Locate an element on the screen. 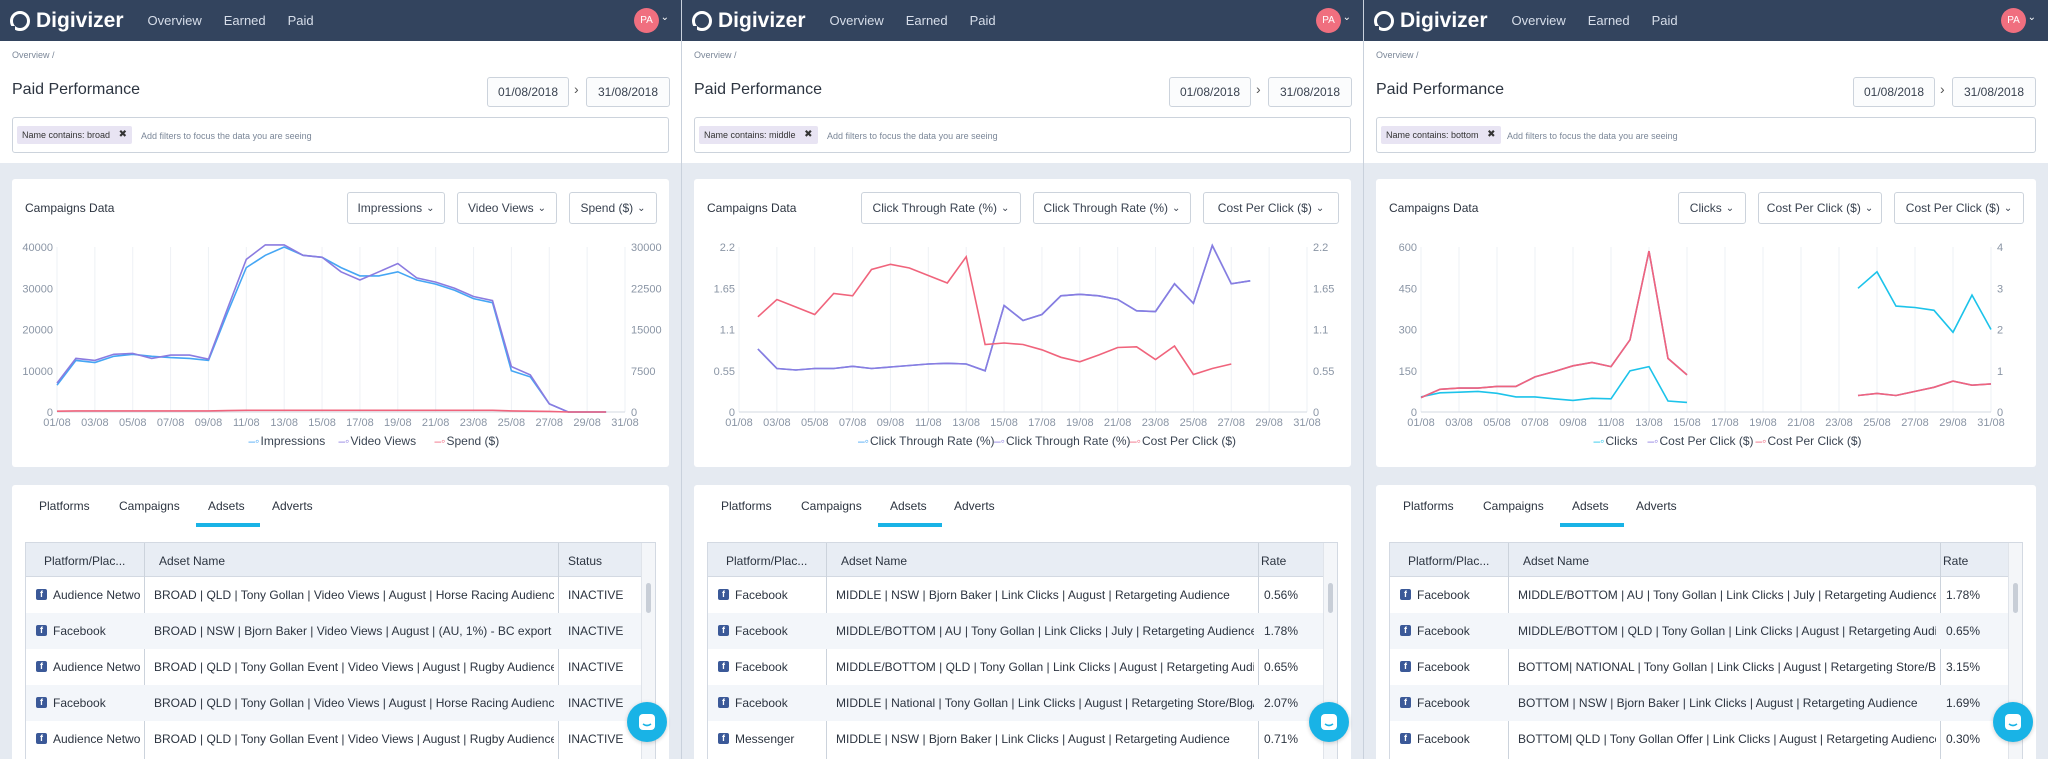 The width and height of the screenshot is (2048, 759). metric-dropdown-1: Clicks ⌄ is located at coordinates (1712, 208).